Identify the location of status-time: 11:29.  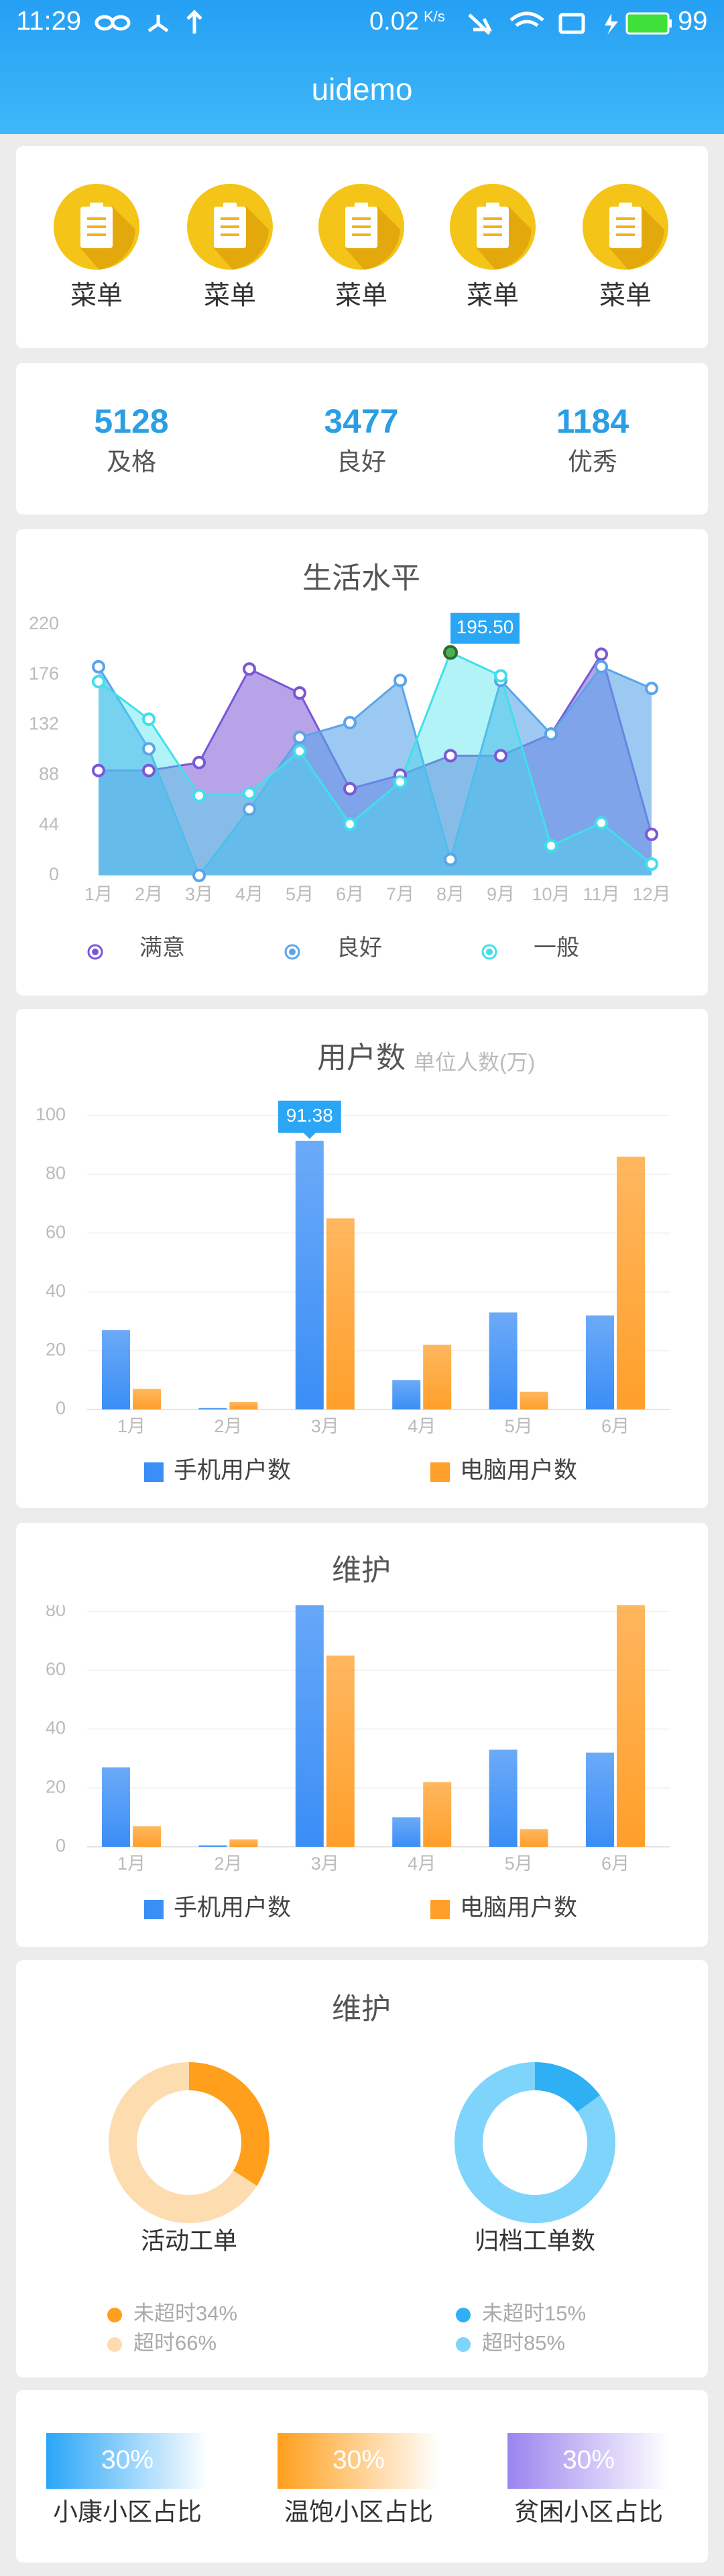
(49, 21).